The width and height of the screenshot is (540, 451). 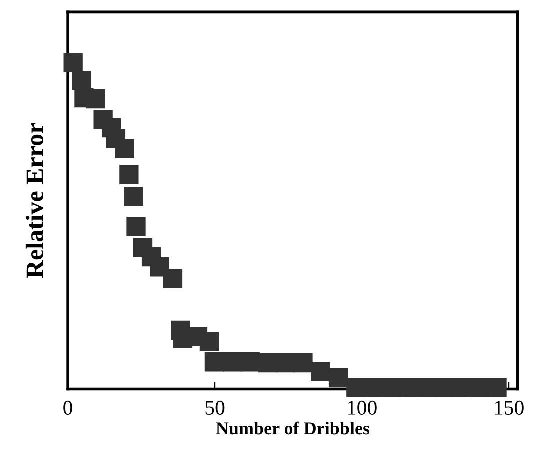 I want to click on y-axis-title: Relative Error, so click(x=35, y=200).